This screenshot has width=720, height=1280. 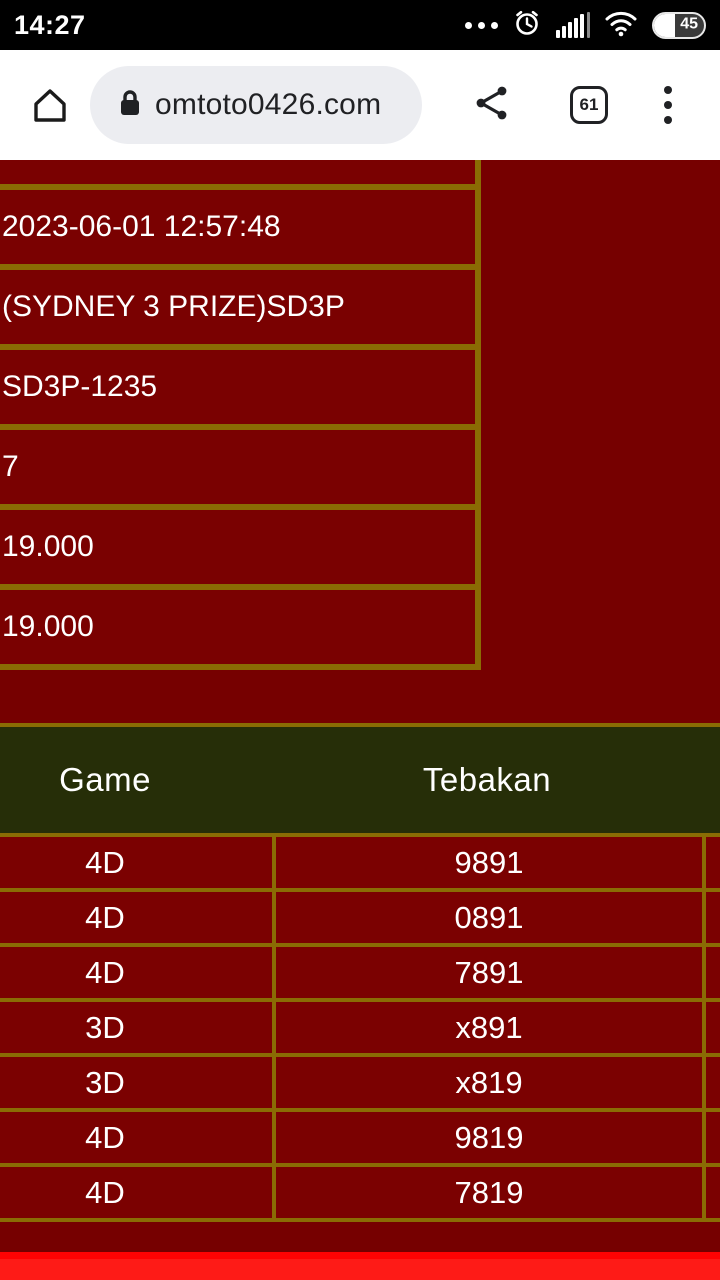 I want to click on red-strip-bottom, so click(x=360, y=1269).